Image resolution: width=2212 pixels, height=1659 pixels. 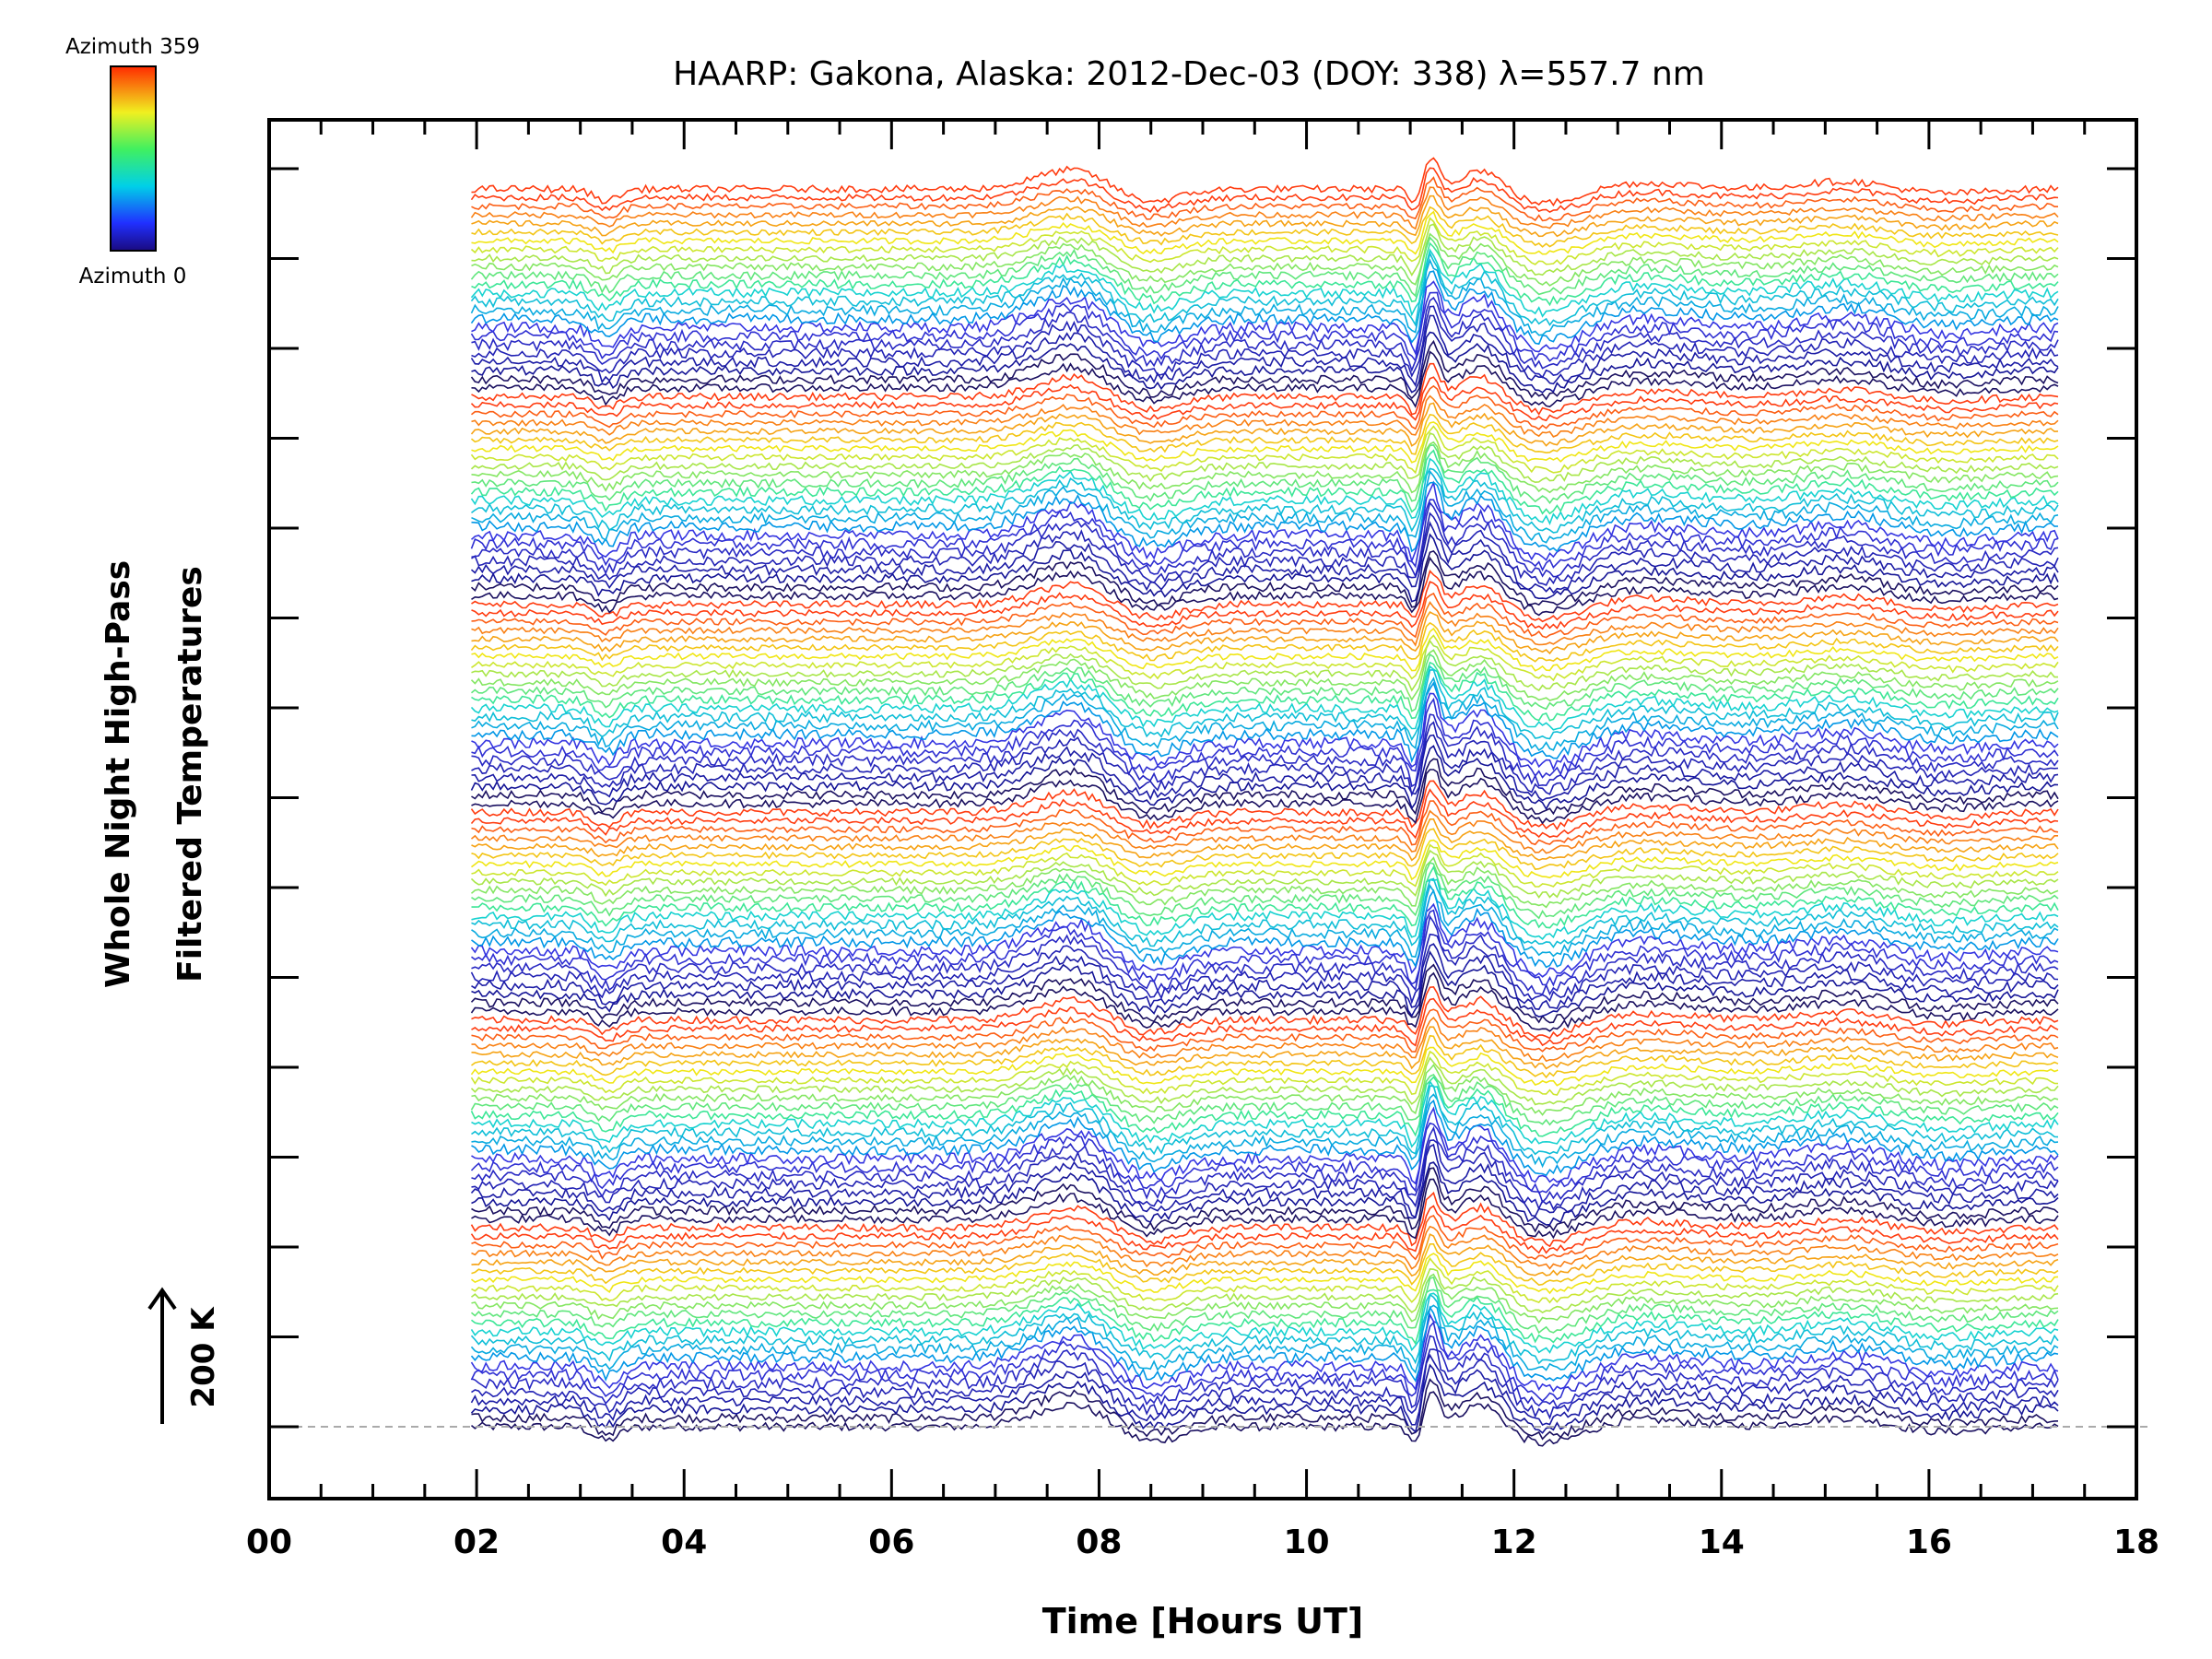 I want to click on x-tick-label: 00, so click(x=269, y=1542).